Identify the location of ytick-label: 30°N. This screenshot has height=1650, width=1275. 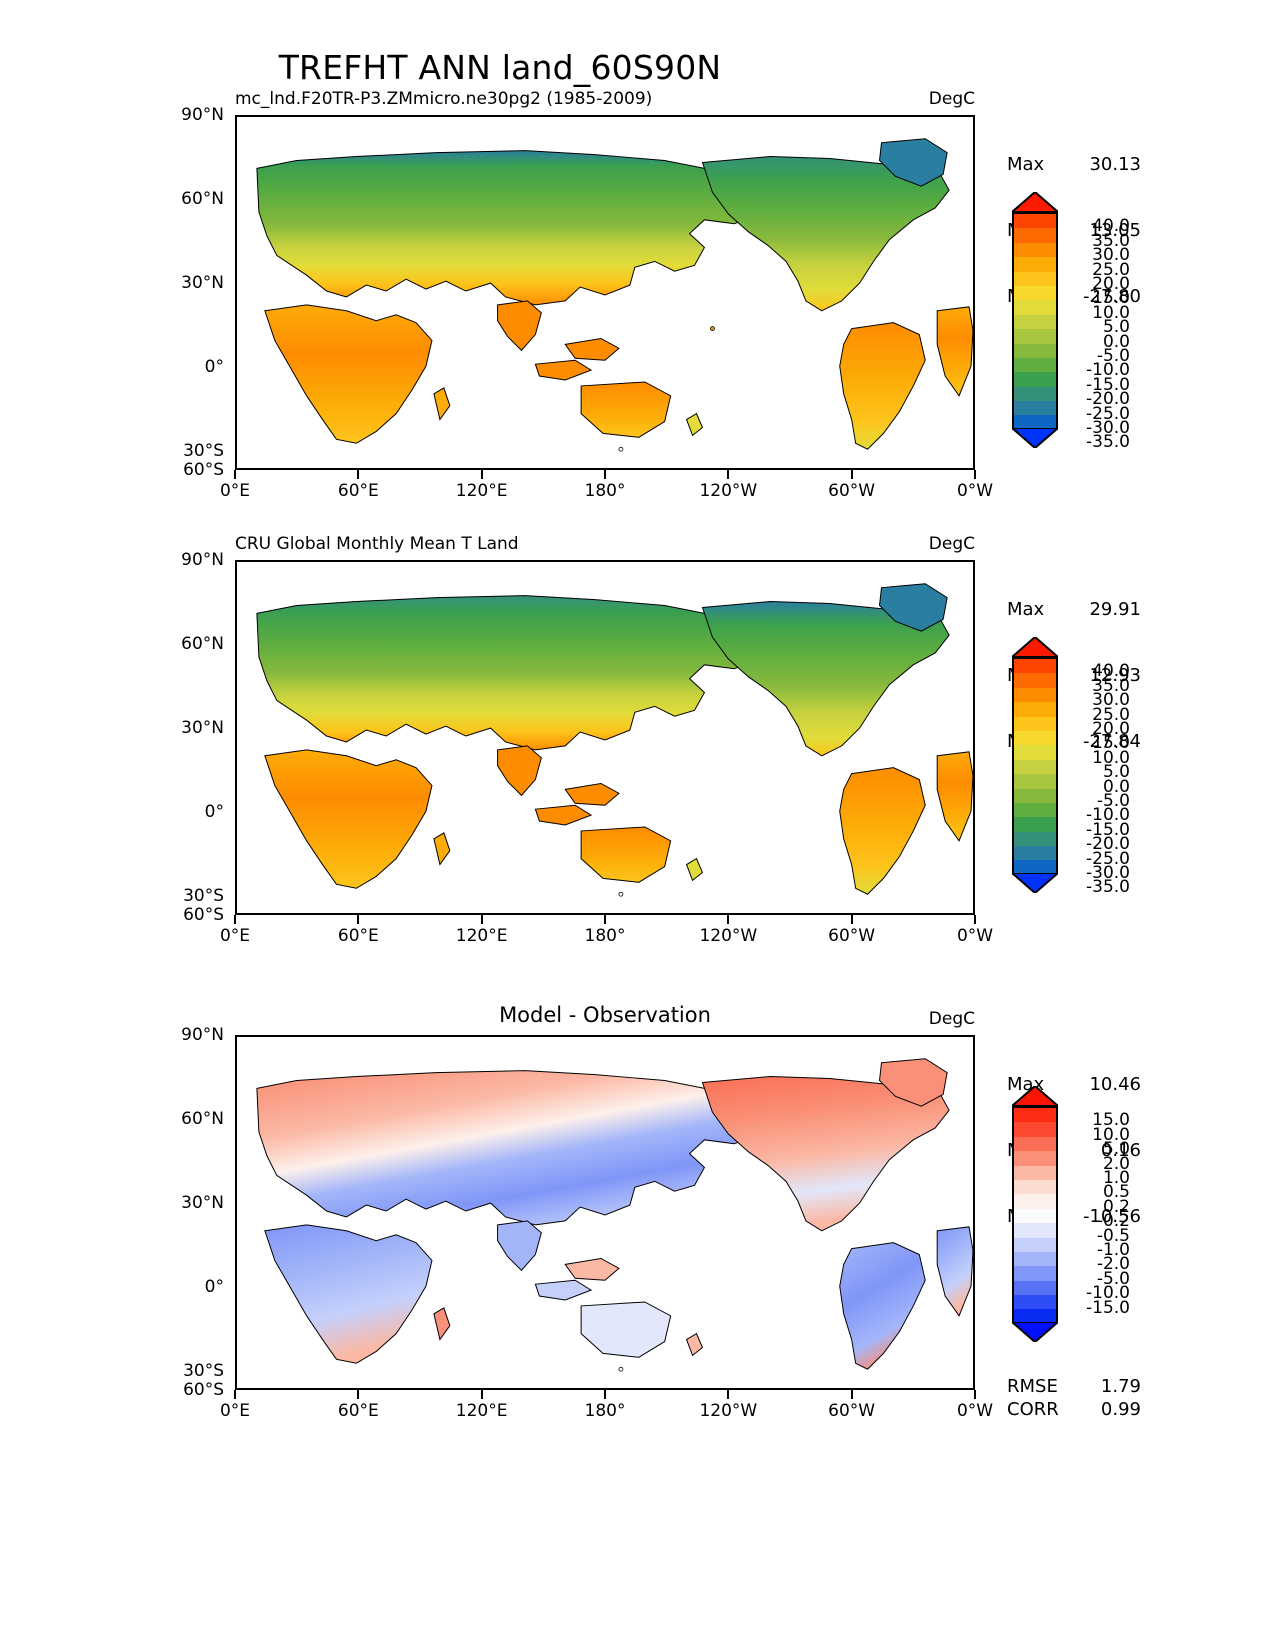
(202, 1203).